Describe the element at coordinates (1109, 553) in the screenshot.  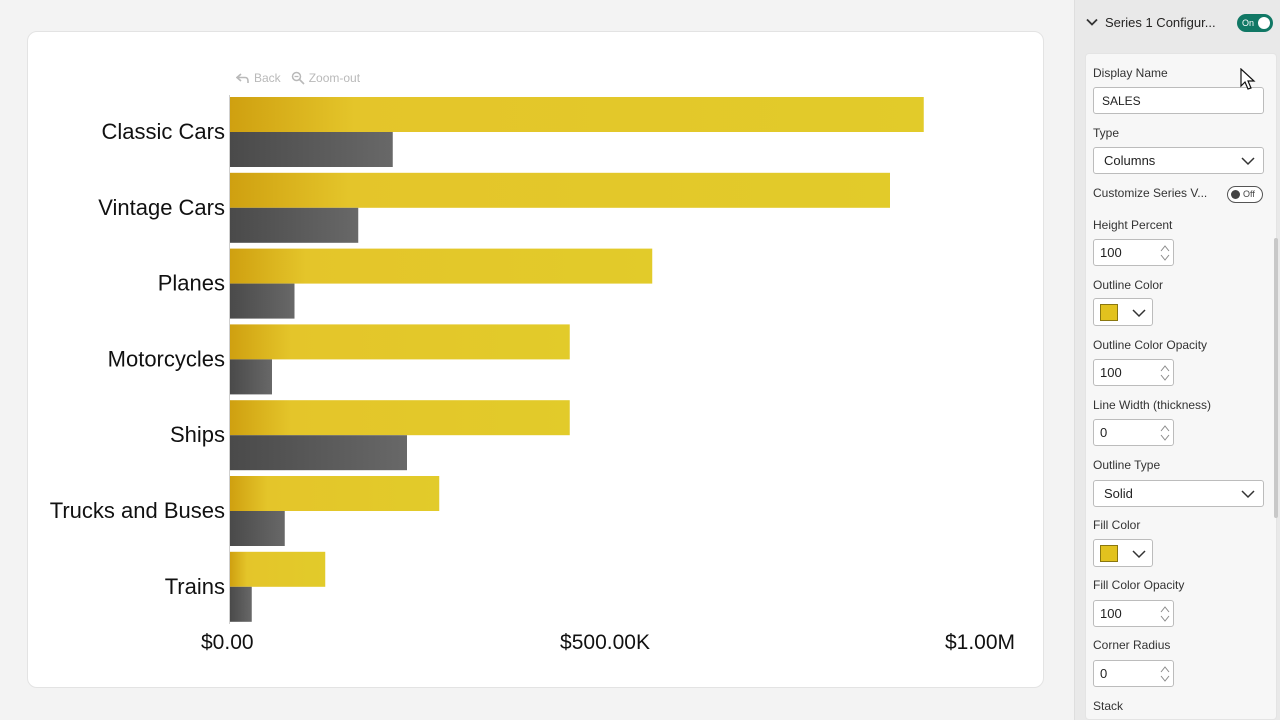
I see `fill-color-swatch` at that location.